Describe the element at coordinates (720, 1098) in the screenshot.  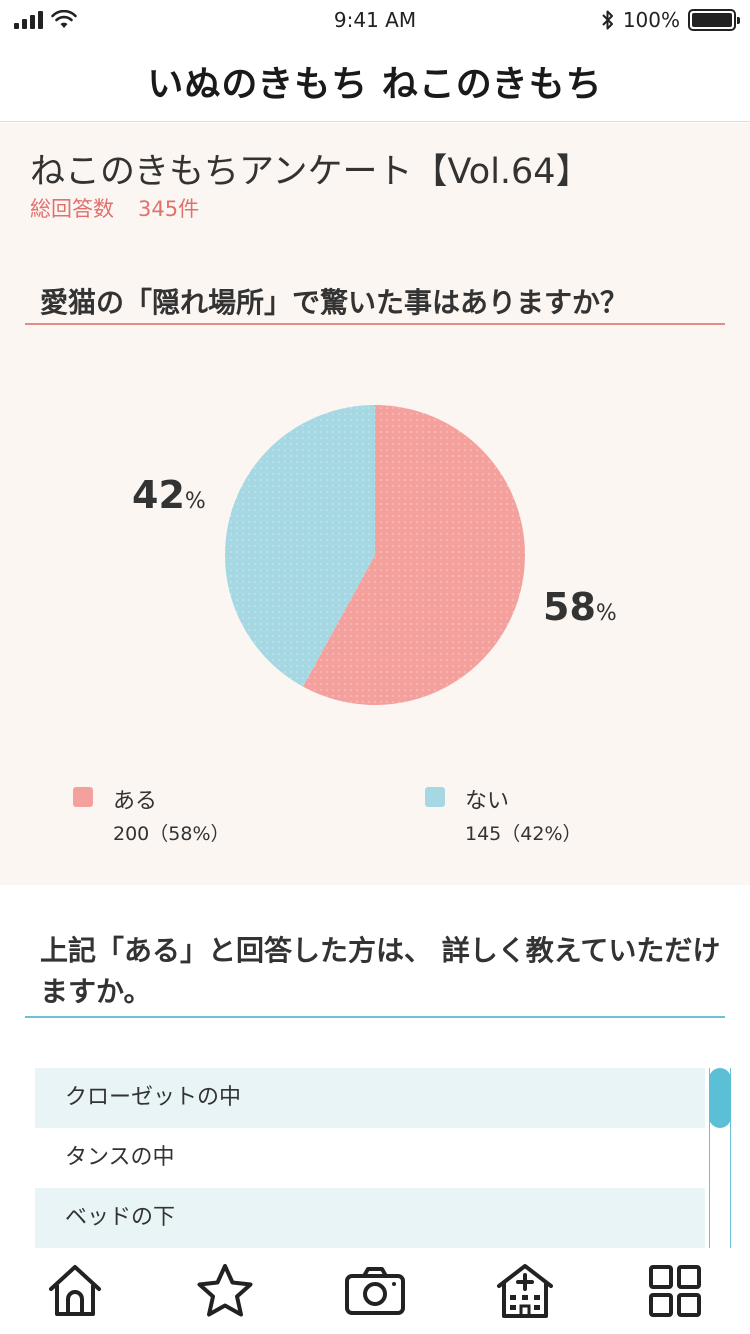
I see `scrollbar-thumb` at that location.